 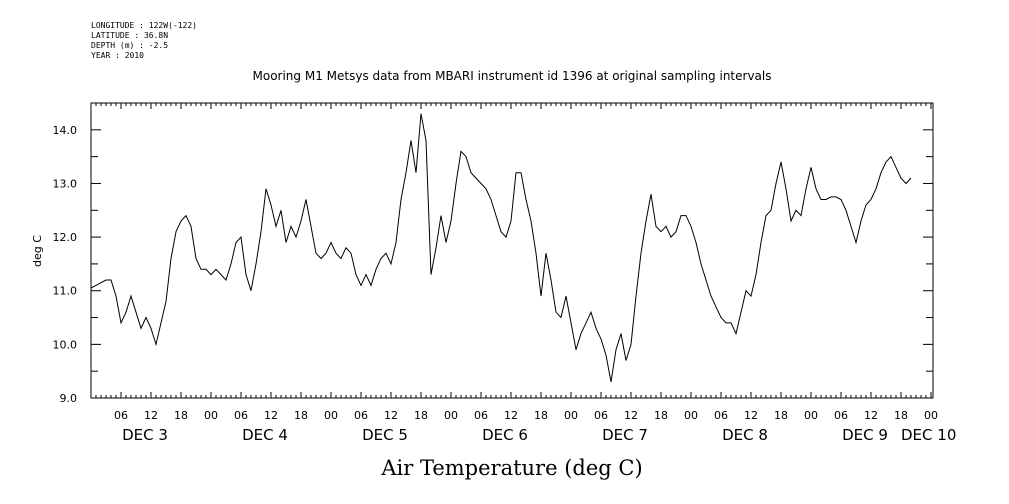 What do you see at coordinates (65, 130) in the screenshot?
I see `y-tick-label: 14.0` at bounding box center [65, 130].